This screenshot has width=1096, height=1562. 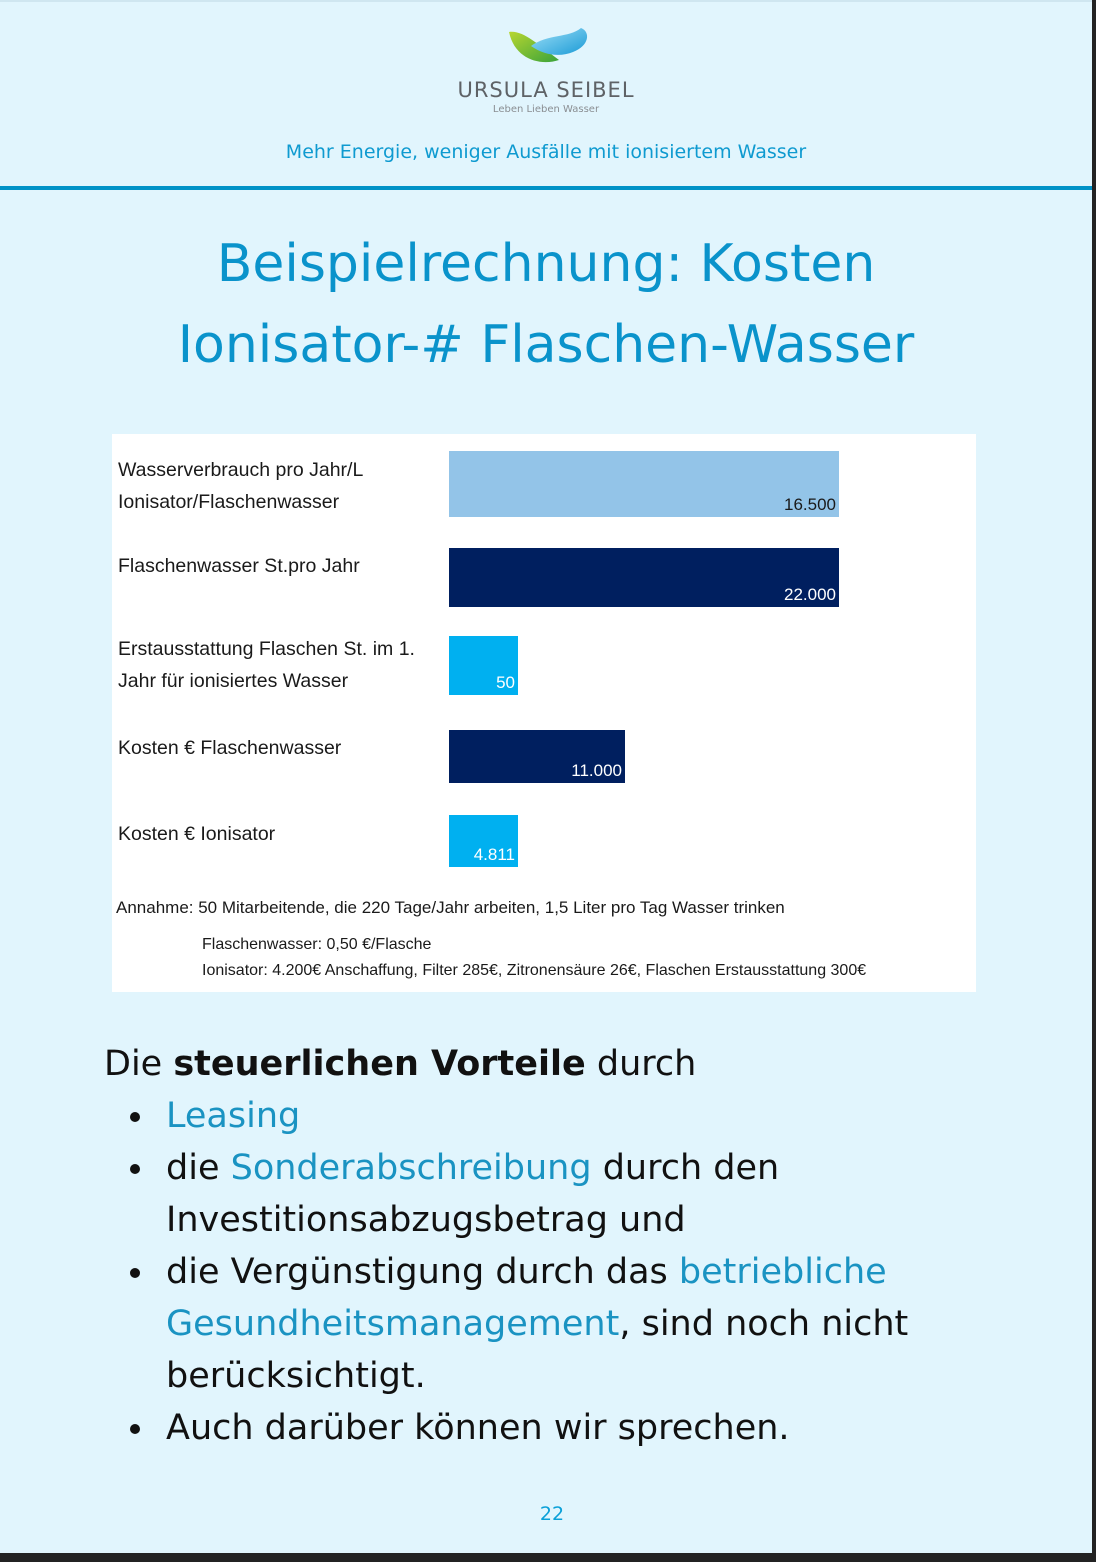 I want to click on benefit-highlight-leasing: Leasing, so click(x=233, y=1116).